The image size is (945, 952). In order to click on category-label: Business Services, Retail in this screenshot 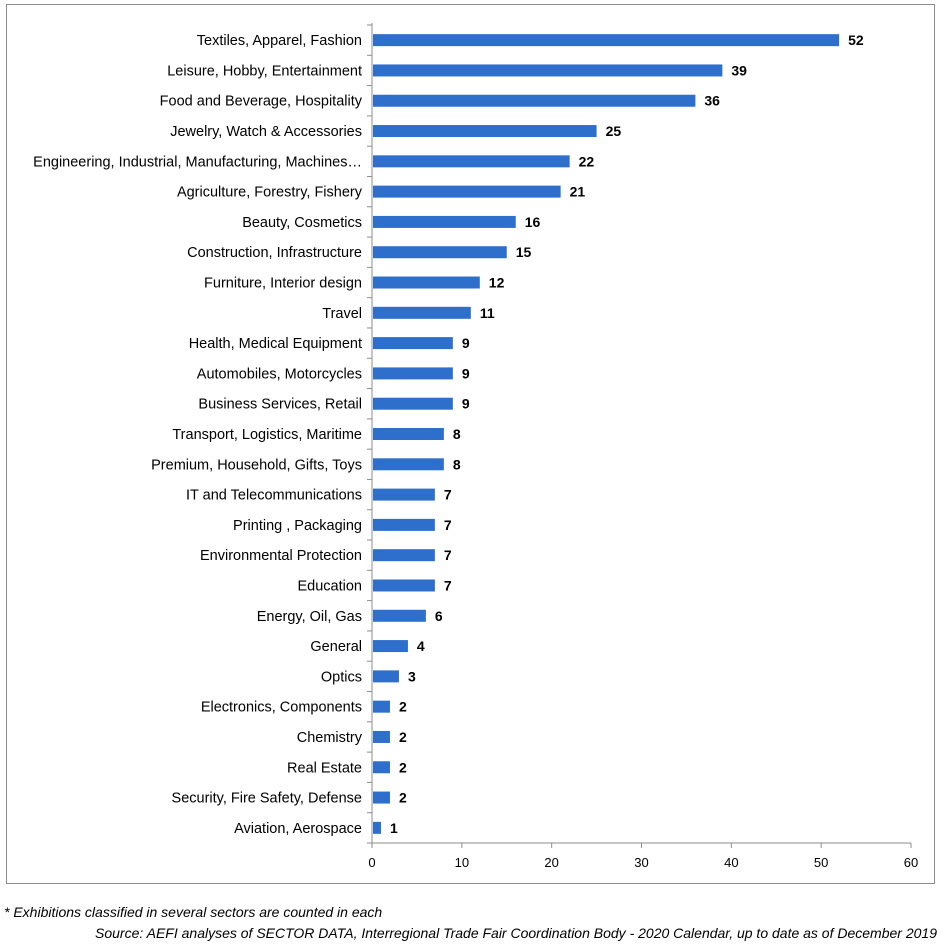, I will do `click(280, 405)`.